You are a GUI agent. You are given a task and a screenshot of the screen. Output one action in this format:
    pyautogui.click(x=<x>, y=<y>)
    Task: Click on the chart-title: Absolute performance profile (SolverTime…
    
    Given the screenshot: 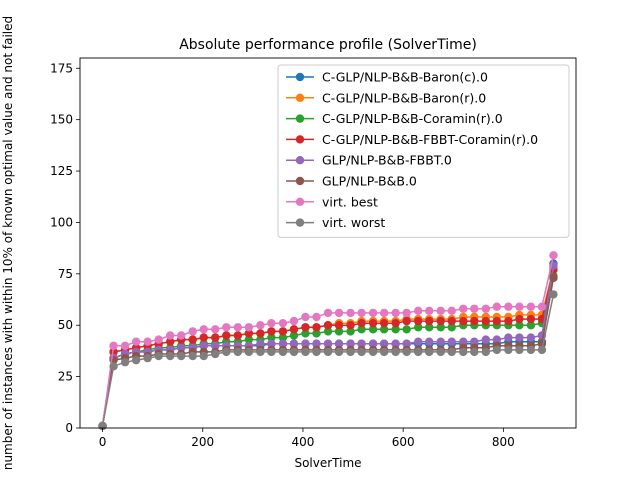 What is the action you would take?
    pyautogui.click(x=328, y=45)
    